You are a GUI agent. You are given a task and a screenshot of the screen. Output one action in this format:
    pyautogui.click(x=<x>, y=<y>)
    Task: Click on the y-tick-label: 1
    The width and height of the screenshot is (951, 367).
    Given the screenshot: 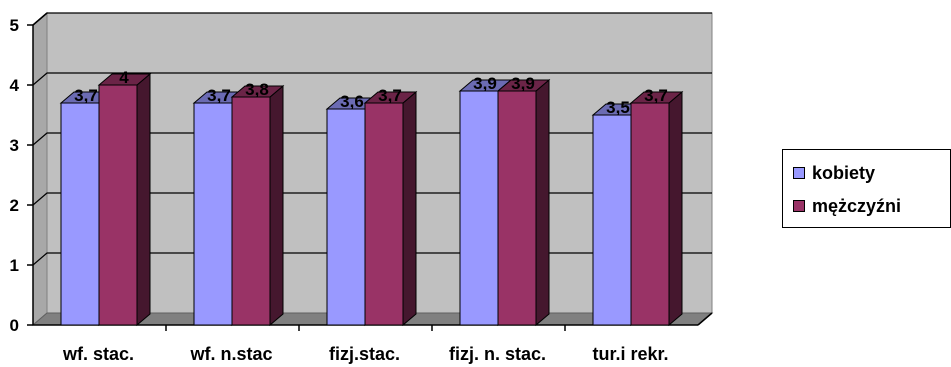 What is the action you would take?
    pyautogui.click(x=14, y=265)
    